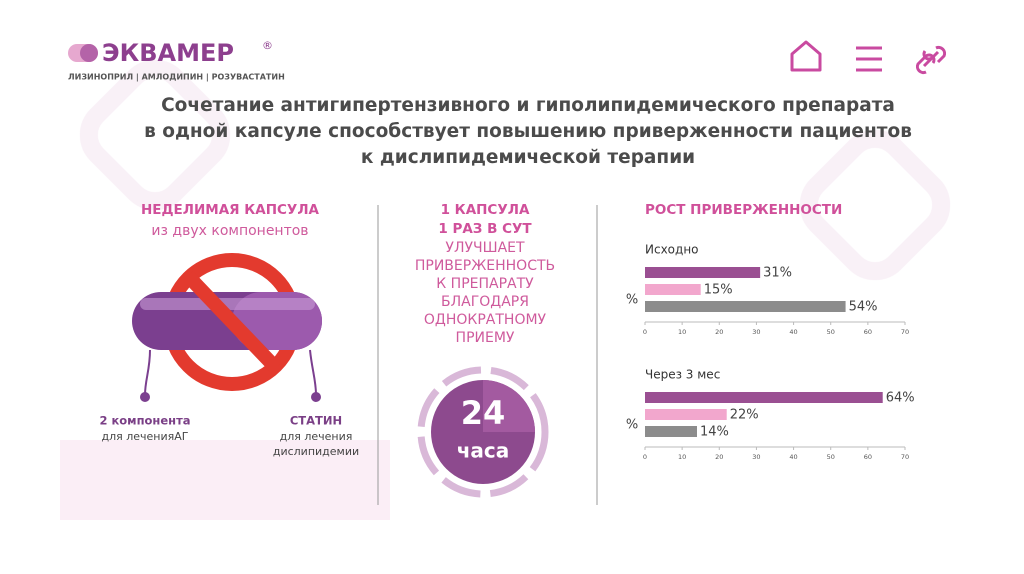 Image resolution: width=1024 pixels, height=574 pixels. What do you see at coordinates (777, 273) in the screenshot?
I see `value-label: 31%` at bounding box center [777, 273].